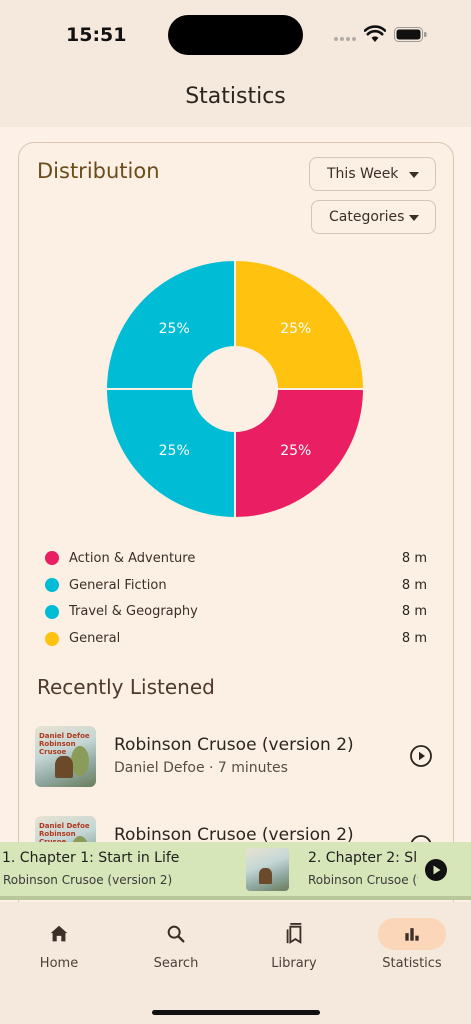 This screenshot has height=1024, width=471. I want to click on search-icon, so click(176, 934).